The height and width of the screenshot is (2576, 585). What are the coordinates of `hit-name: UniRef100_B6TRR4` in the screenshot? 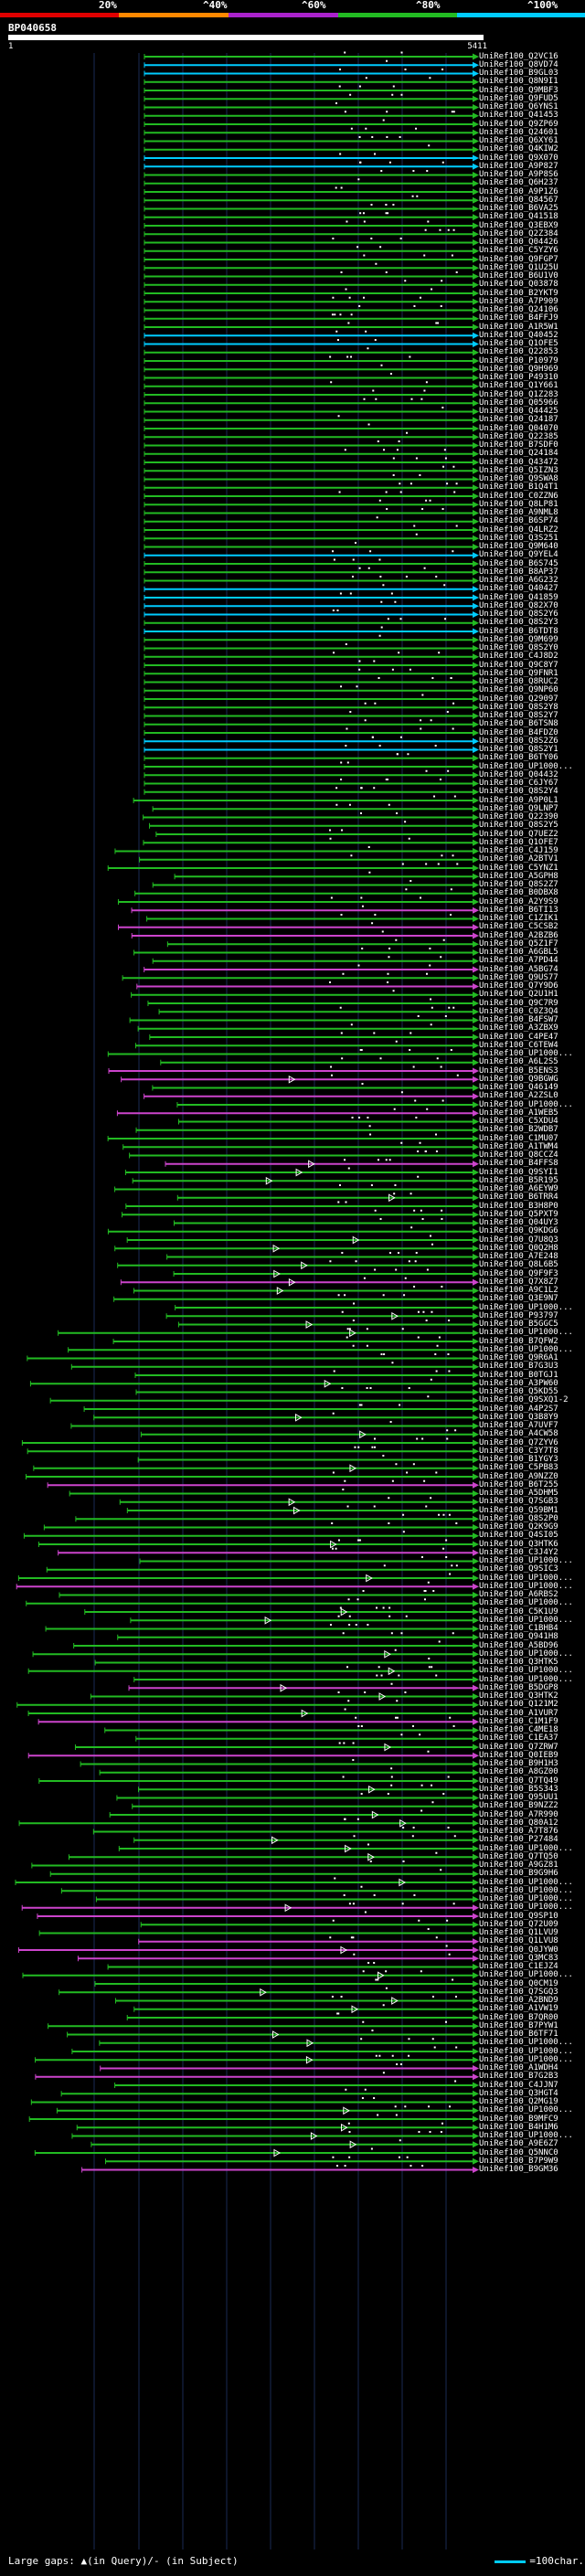 It's located at (518, 1198).